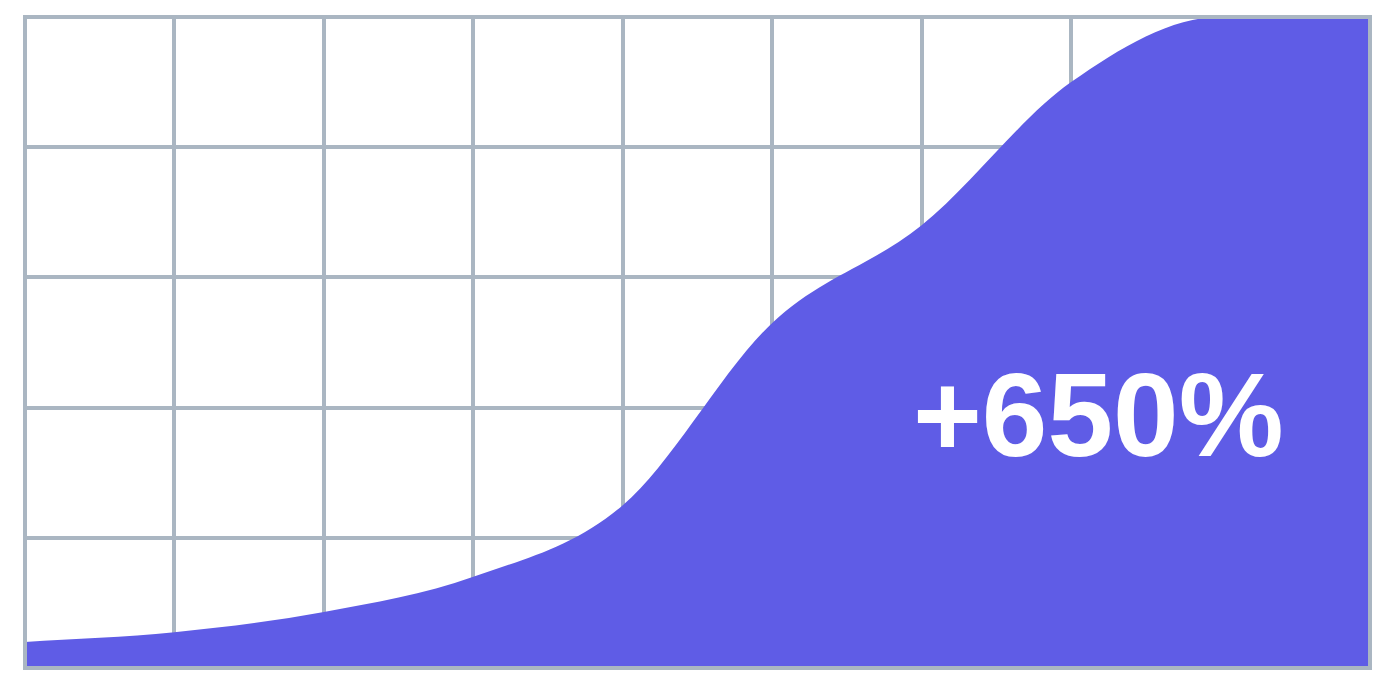 The width and height of the screenshot is (1387, 675). I want to click on annotation: +650%, so click(1098, 415).